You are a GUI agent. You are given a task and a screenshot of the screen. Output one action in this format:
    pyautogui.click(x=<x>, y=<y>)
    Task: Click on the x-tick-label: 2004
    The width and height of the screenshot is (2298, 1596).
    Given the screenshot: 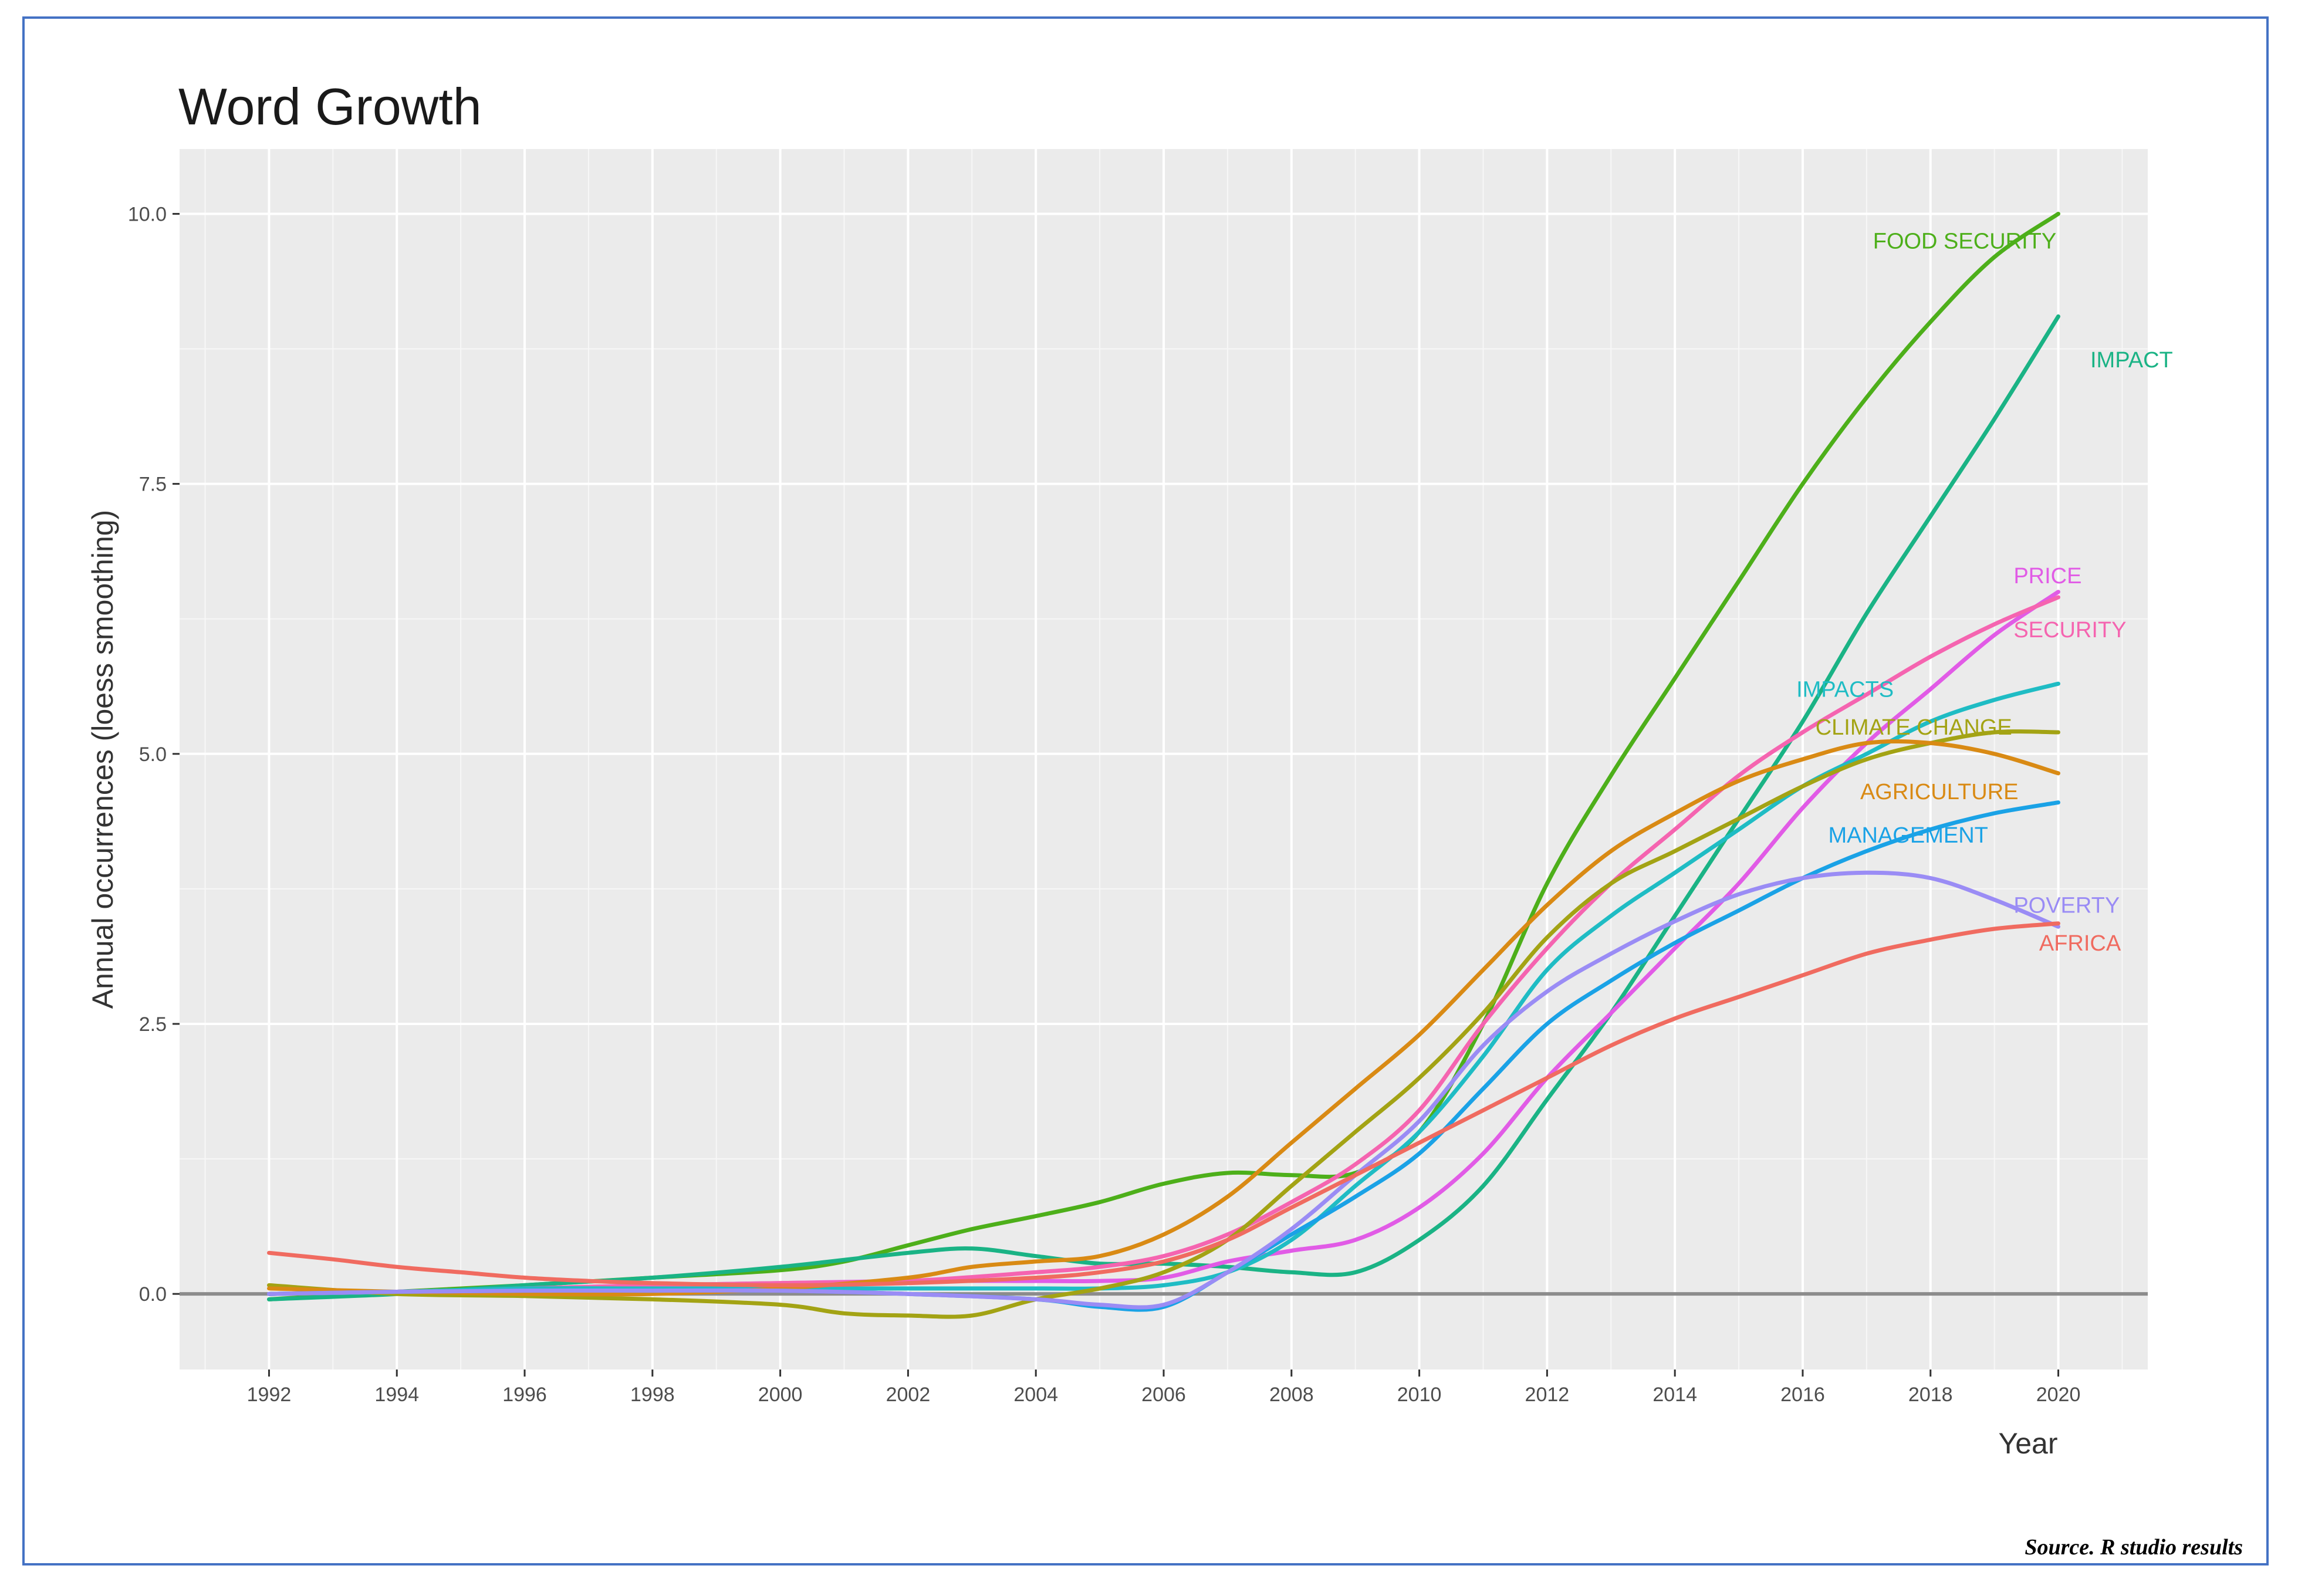 What is the action you would take?
    pyautogui.click(x=1035, y=1395)
    